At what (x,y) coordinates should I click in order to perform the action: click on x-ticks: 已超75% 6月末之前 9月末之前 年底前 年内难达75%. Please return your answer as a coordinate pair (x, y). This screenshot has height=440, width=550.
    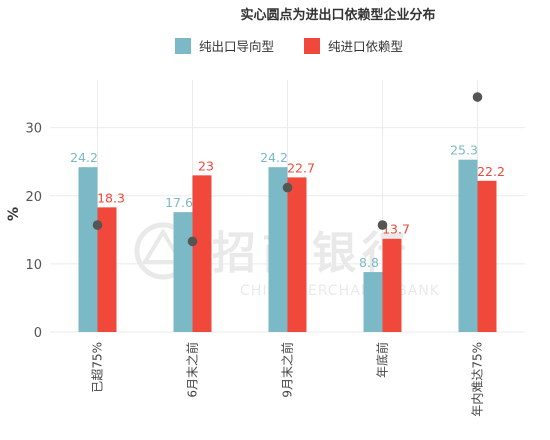
    Looking at the image, I should click on (287, 379).